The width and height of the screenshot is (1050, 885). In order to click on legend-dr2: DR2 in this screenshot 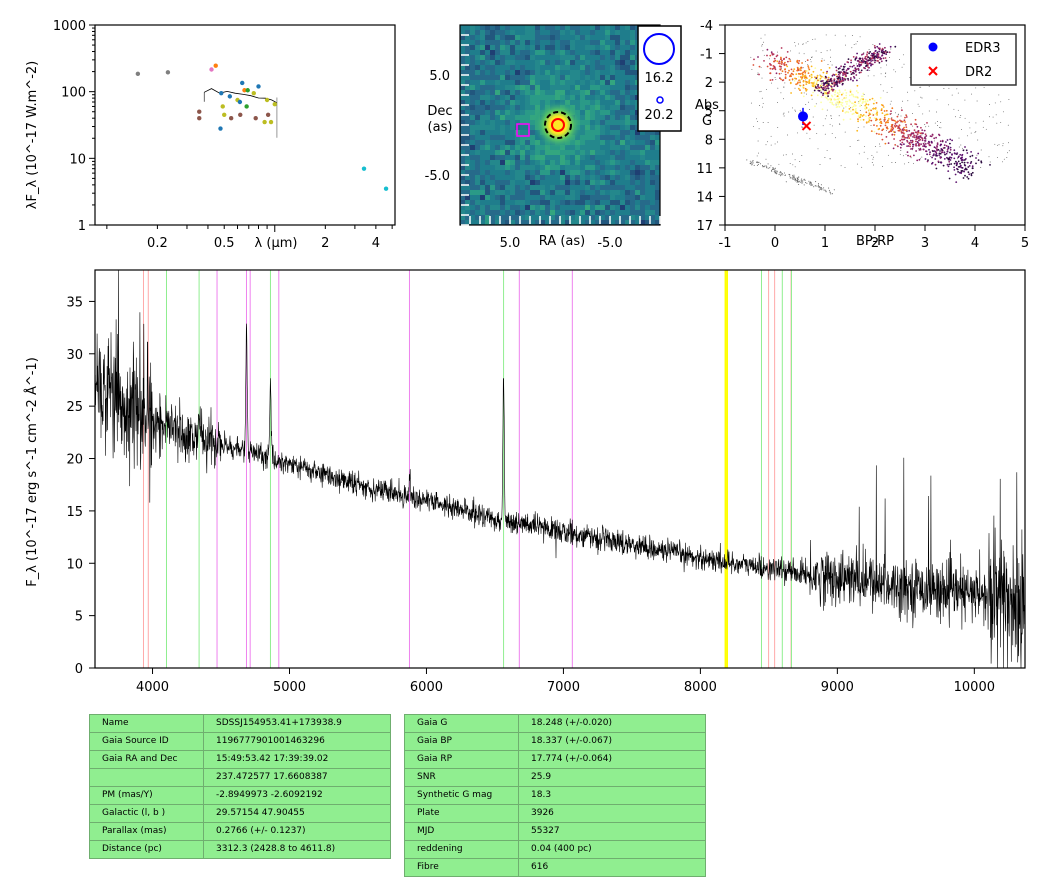, I will do `click(978, 72)`.